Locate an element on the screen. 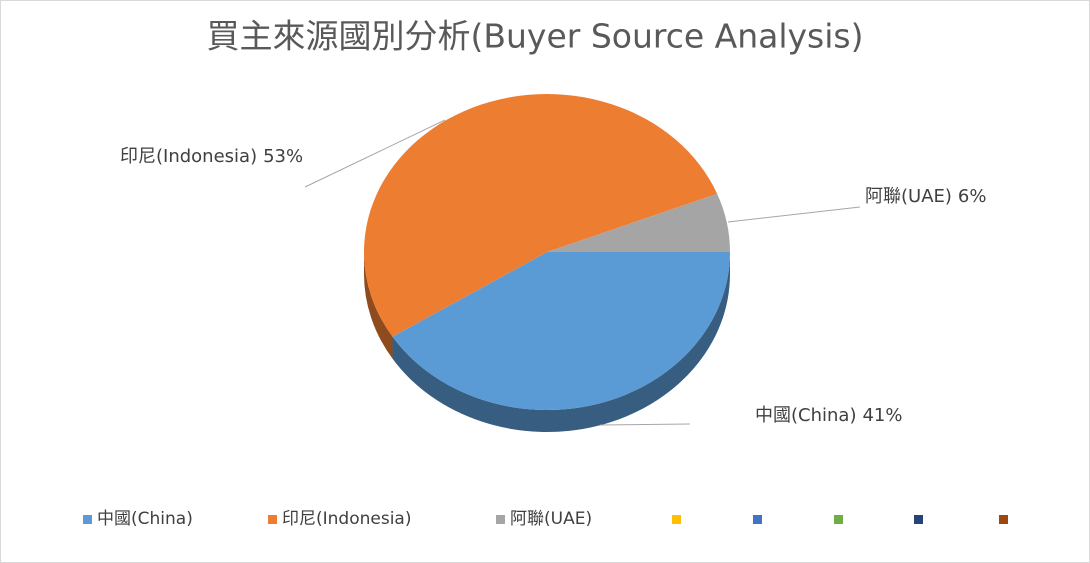 This screenshot has width=1090, height=563. legend-label: 阿聯(UAE) is located at coordinates (551, 519).